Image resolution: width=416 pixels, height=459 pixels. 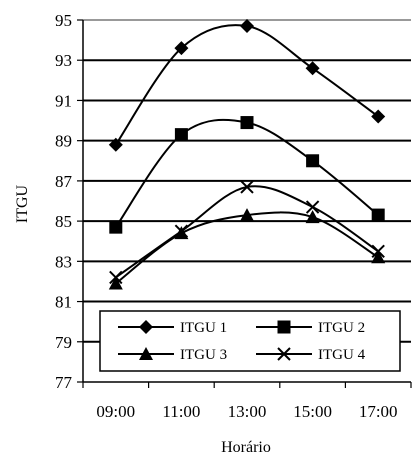 I want to click on series-4-point-09:00-stroke-b, so click(x=116, y=277).